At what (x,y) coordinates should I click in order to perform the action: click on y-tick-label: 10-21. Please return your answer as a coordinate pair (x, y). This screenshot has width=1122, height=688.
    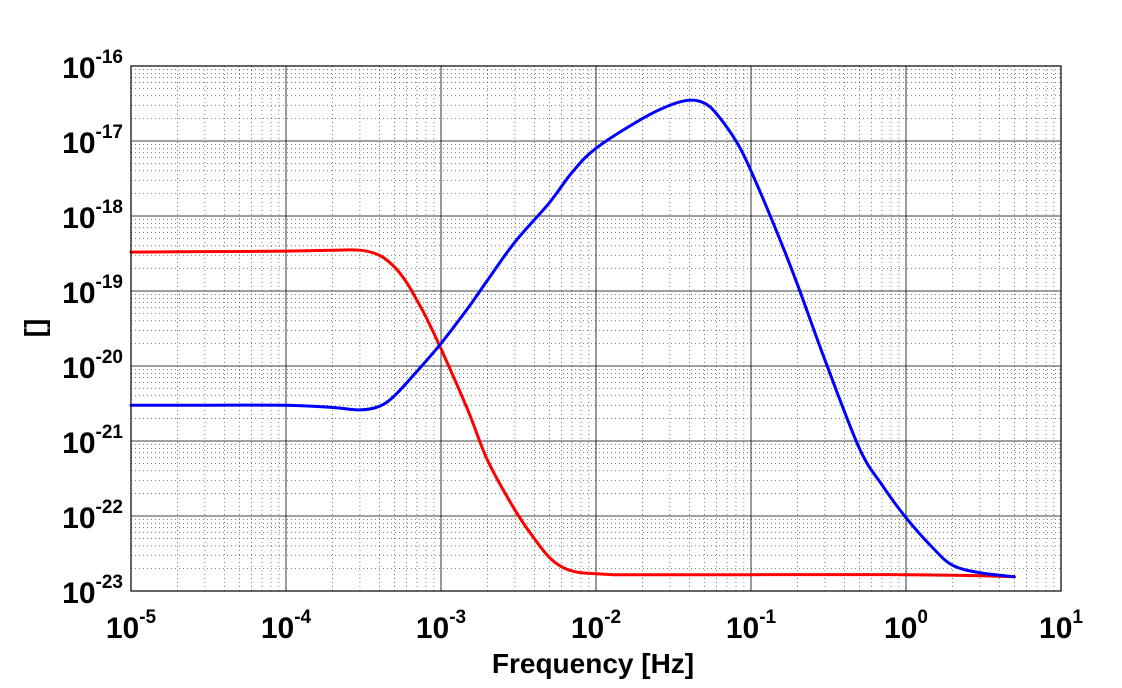
    Looking at the image, I should click on (92, 441).